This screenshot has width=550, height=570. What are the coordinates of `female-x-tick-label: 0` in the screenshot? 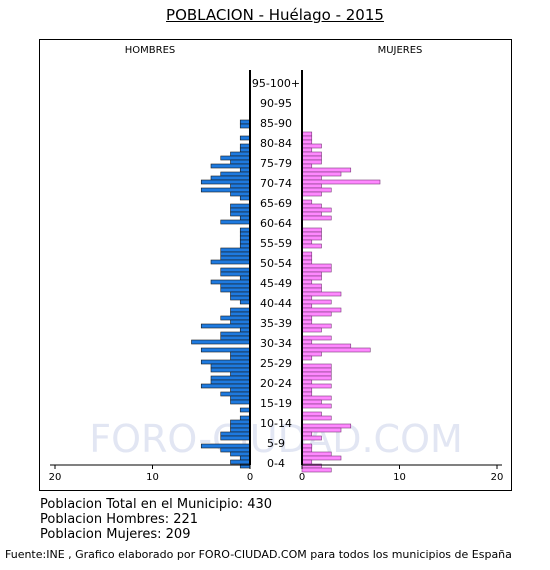 It's located at (302, 477).